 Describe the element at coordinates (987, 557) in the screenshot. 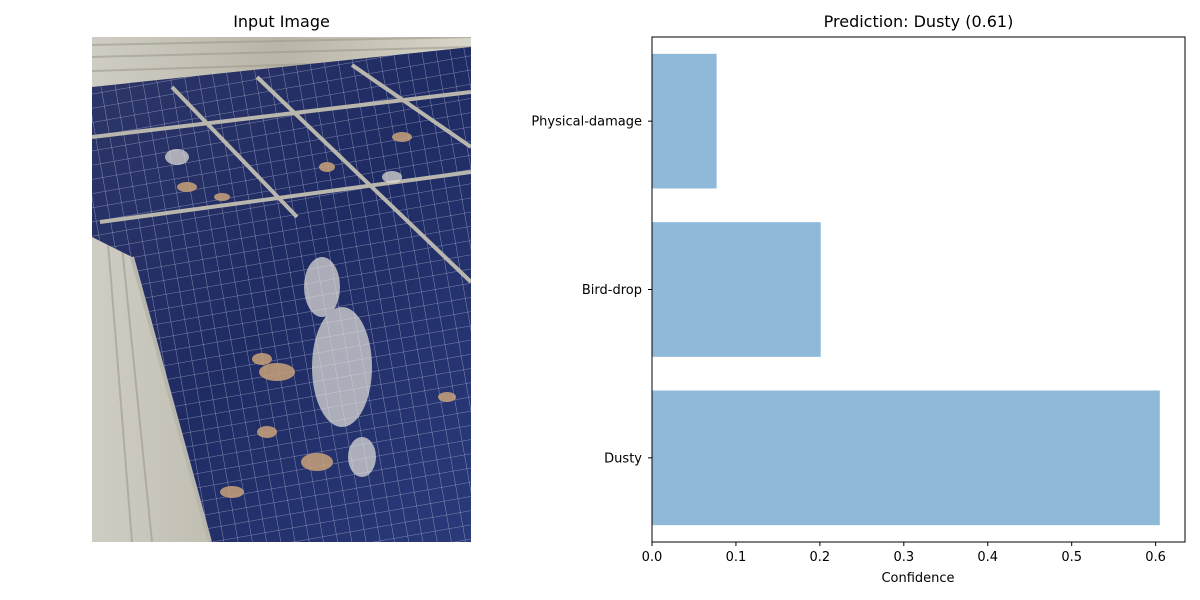

I see `x-tick-label: 0.4` at that location.